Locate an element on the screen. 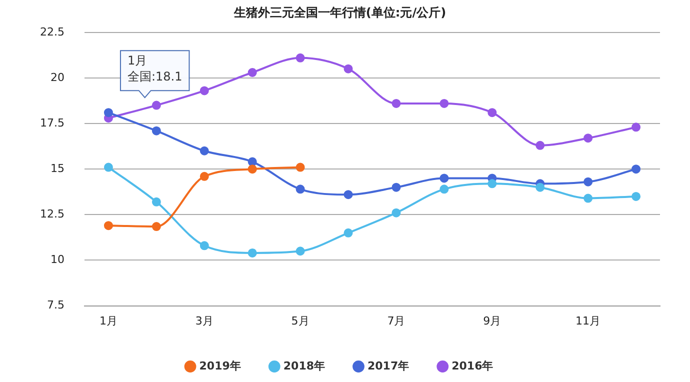  x-tick-label: 5月 is located at coordinates (300, 321).